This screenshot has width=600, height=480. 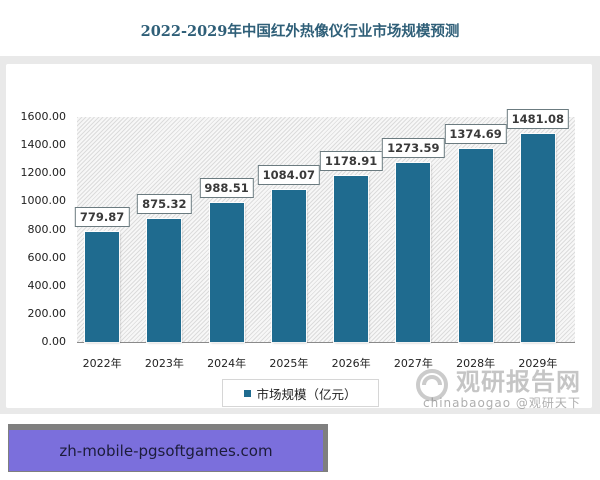 I want to click on x-tick-label: 2022年, so click(x=102, y=363).